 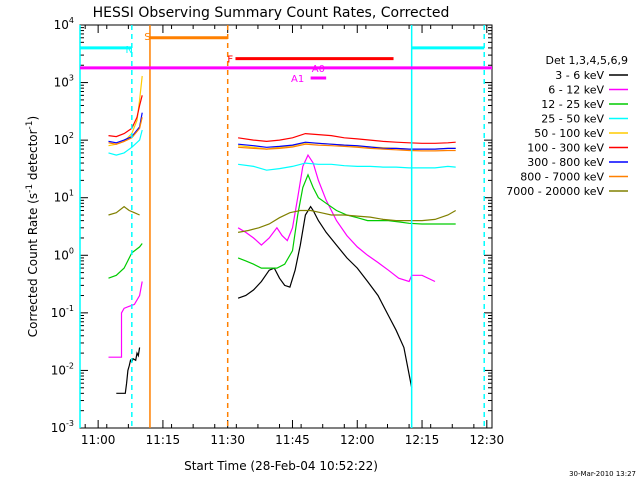 What do you see at coordinates (565, 162) in the screenshot?
I see `legend-entry-label: 300 - 800 keV` at bounding box center [565, 162].